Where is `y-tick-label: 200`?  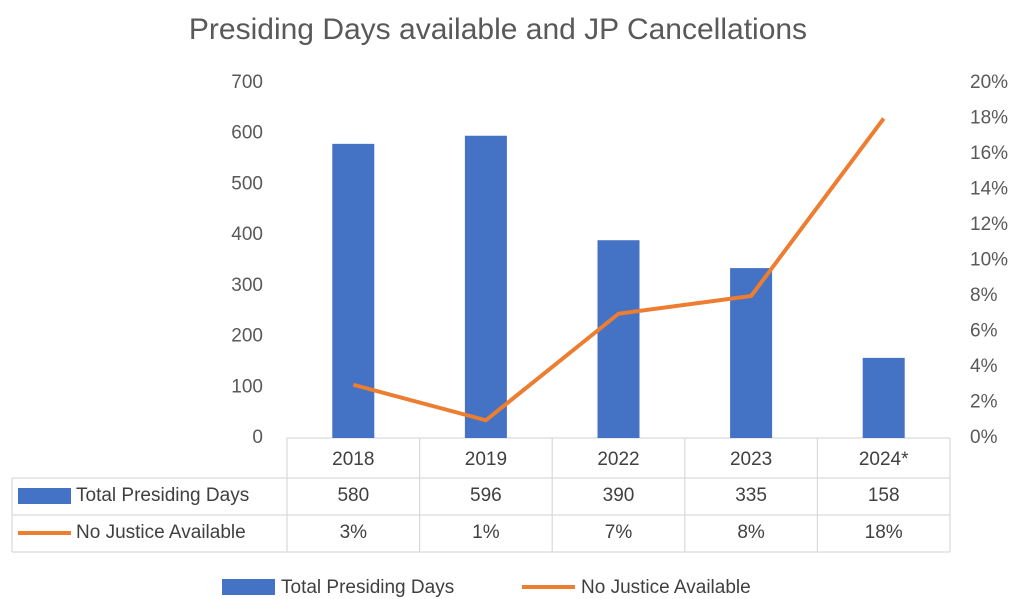 y-tick-label: 200 is located at coordinates (247, 336).